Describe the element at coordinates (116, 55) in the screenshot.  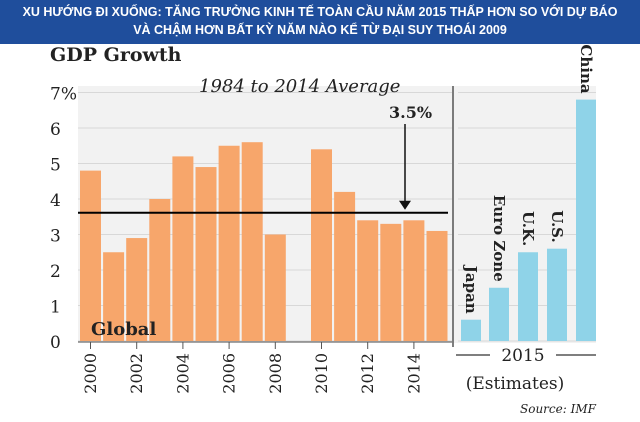
I see `chart-title: GDP Growth` at that location.